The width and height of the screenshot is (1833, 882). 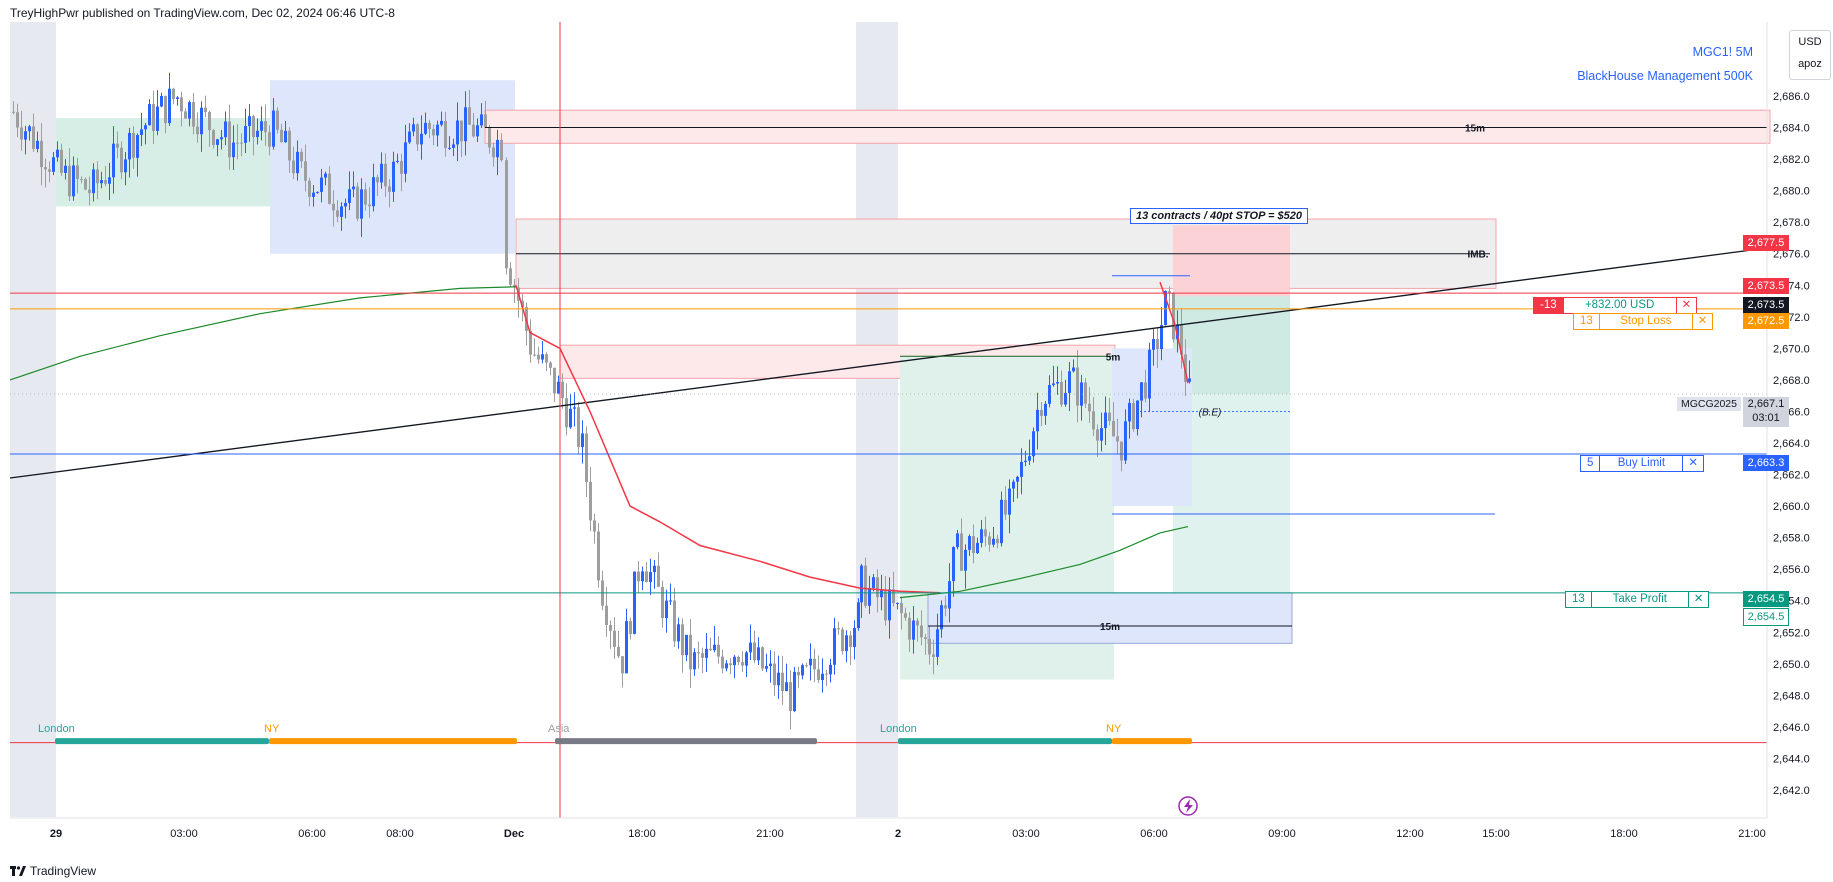 I want to click on take-profit-order-line: 13 Take Profit ✕, so click(x=1637, y=599).